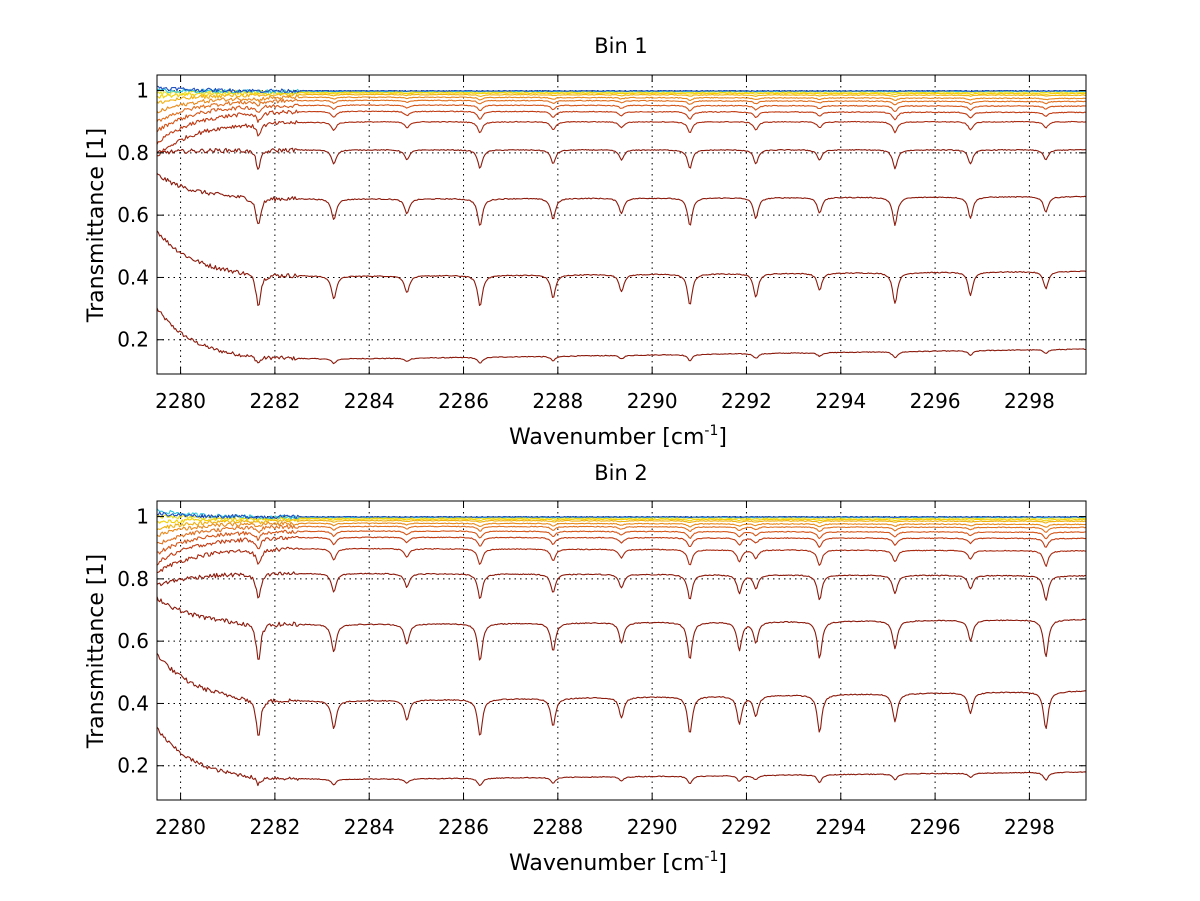 The height and width of the screenshot is (901, 1200). What do you see at coordinates (621, 46) in the screenshot?
I see `chart-title: Bin 1` at bounding box center [621, 46].